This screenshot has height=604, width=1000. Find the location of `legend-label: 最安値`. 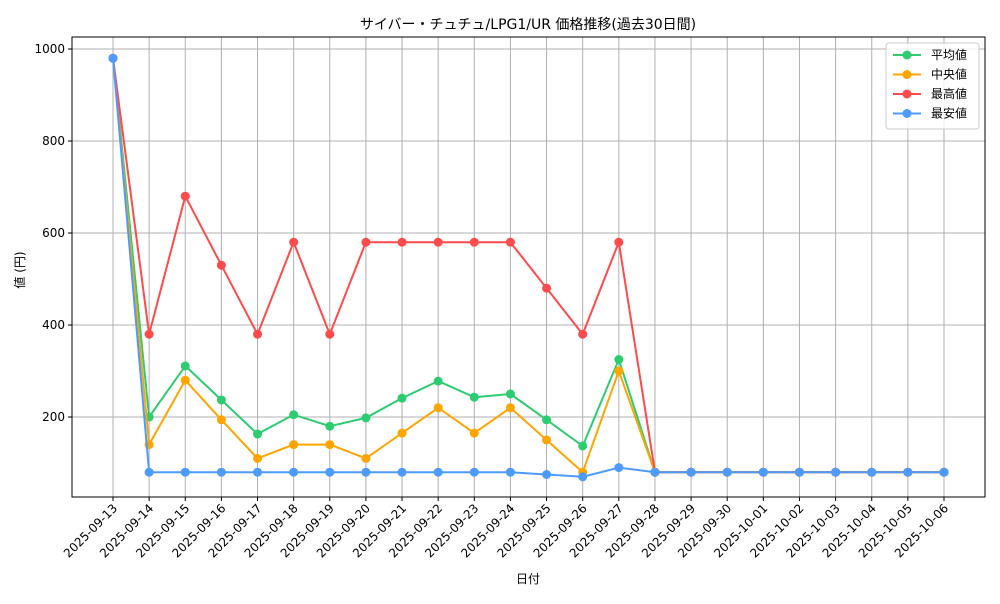

legend-label: 最安値 is located at coordinates (949, 113).